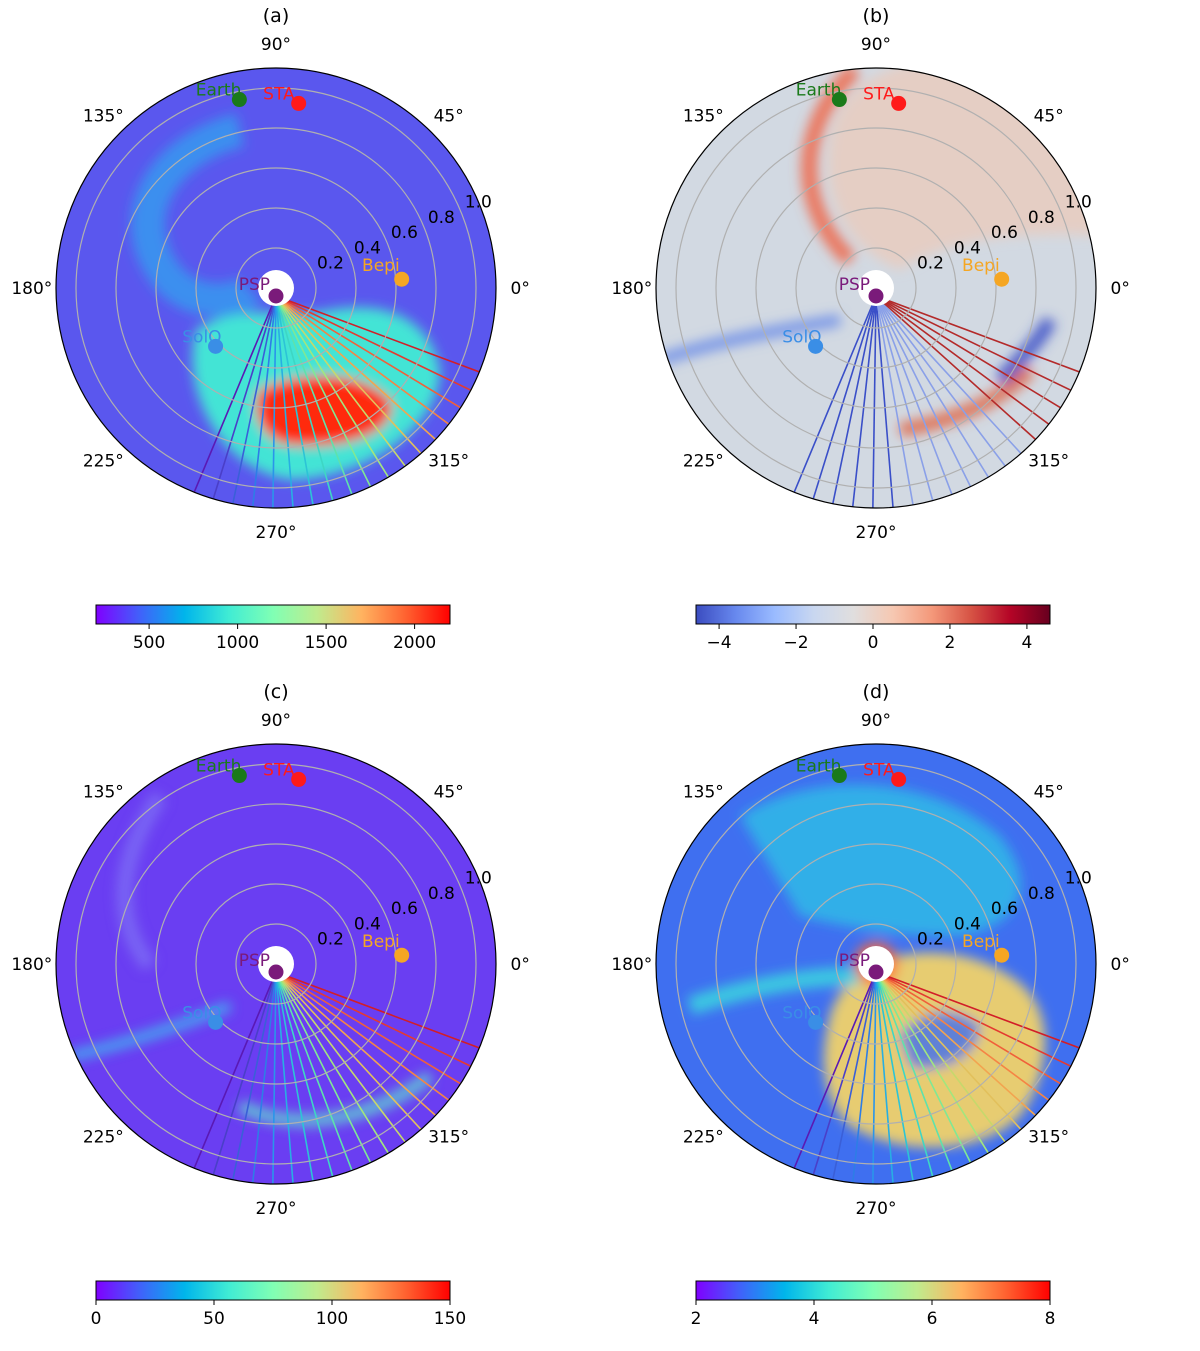 Image resolution: width=1200 pixels, height=1351 pixels. I want to click on panel-title: (a), so click(276, 16).